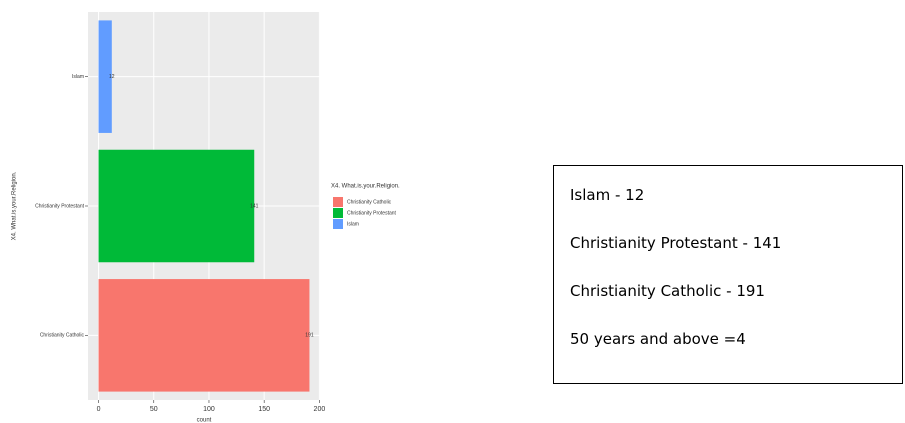 This screenshot has width=905, height=423. Describe the element at coordinates (254, 206) in the screenshot. I see `data-label: 141` at that location.